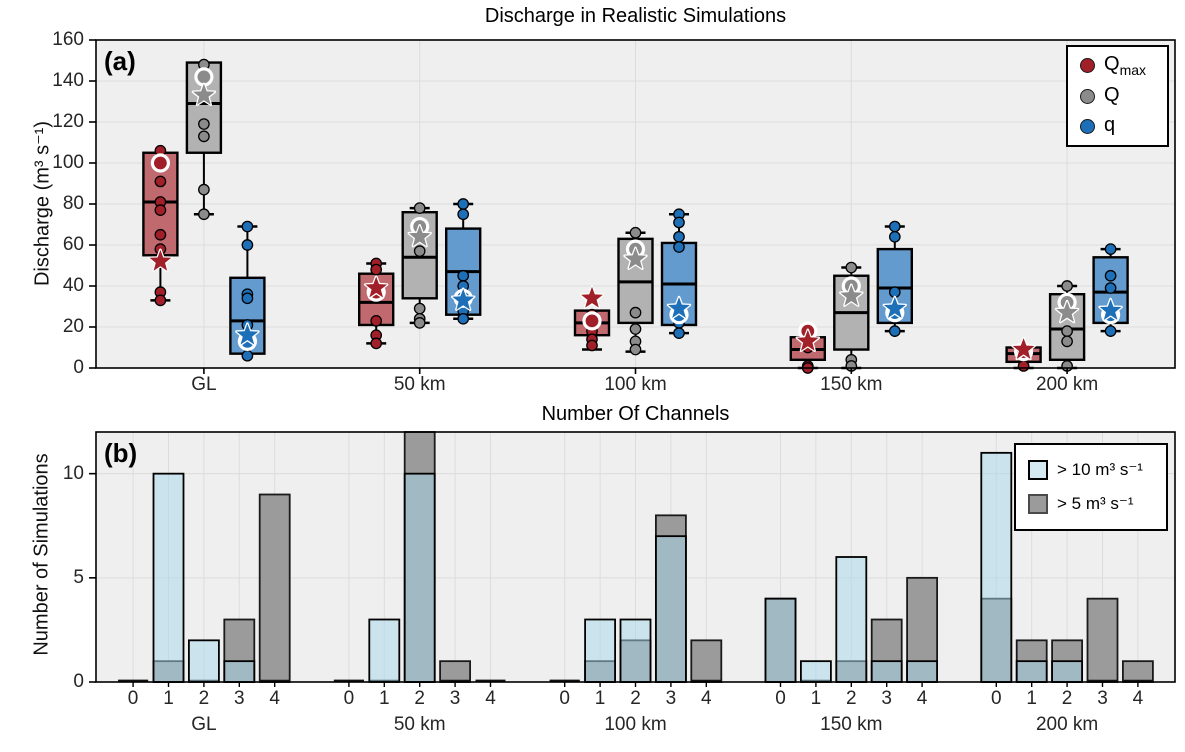  What do you see at coordinates (635, 650) in the screenshot?
I see `bar-group-2-bin2` at bounding box center [635, 650].